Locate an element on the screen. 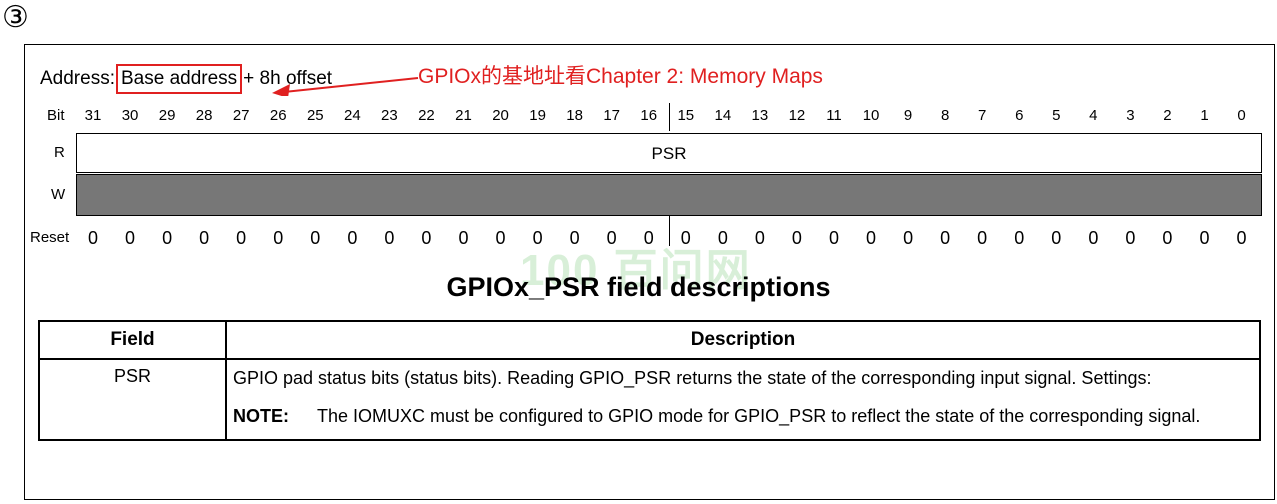 This screenshot has height=504, width=1277. bit-number: 18 is located at coordinates (574, 115).